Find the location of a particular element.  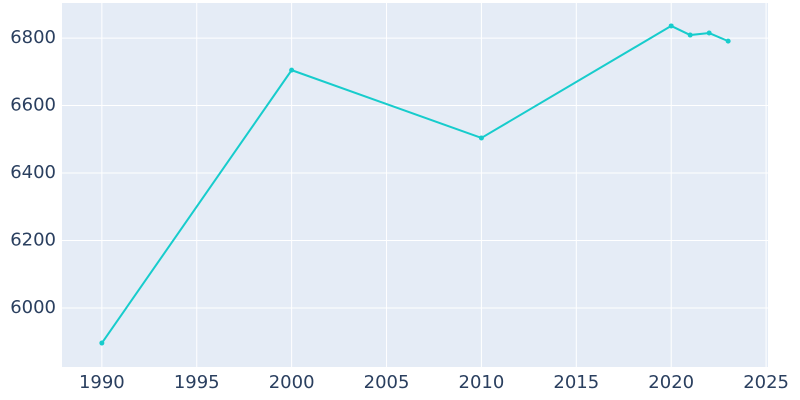

x-tick-label: 2005 is located at coordinates (387, 382).